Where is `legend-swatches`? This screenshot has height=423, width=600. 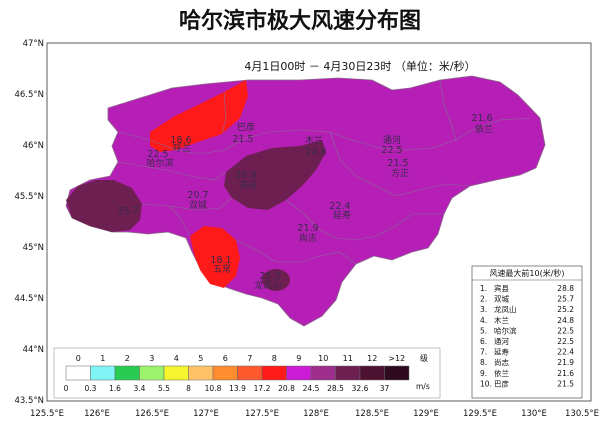 legend-swatches is located at coordinates (237, 373).